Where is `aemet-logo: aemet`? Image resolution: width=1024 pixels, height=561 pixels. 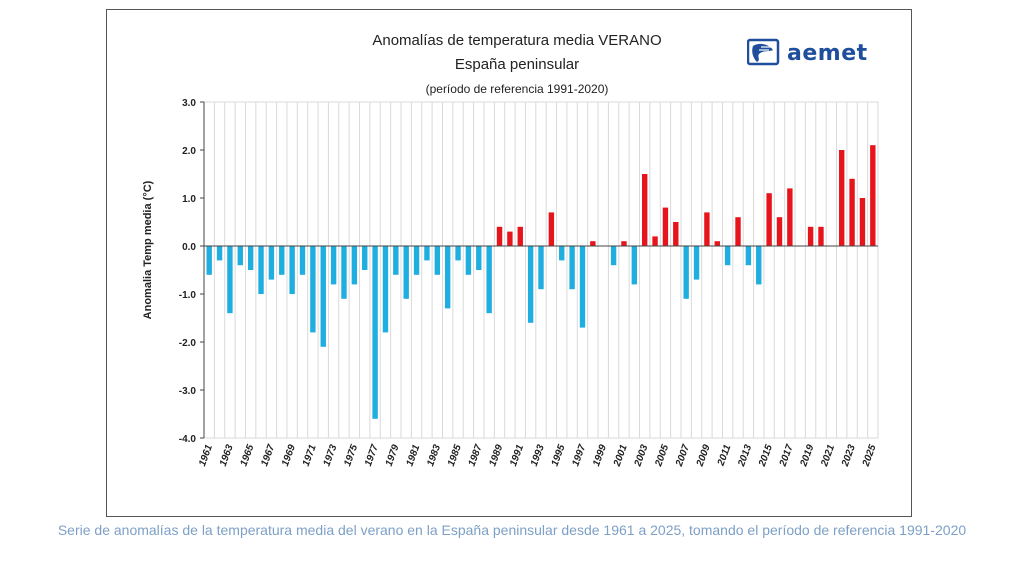 aemet-logo: aemet is located at coordinates (807, 53).